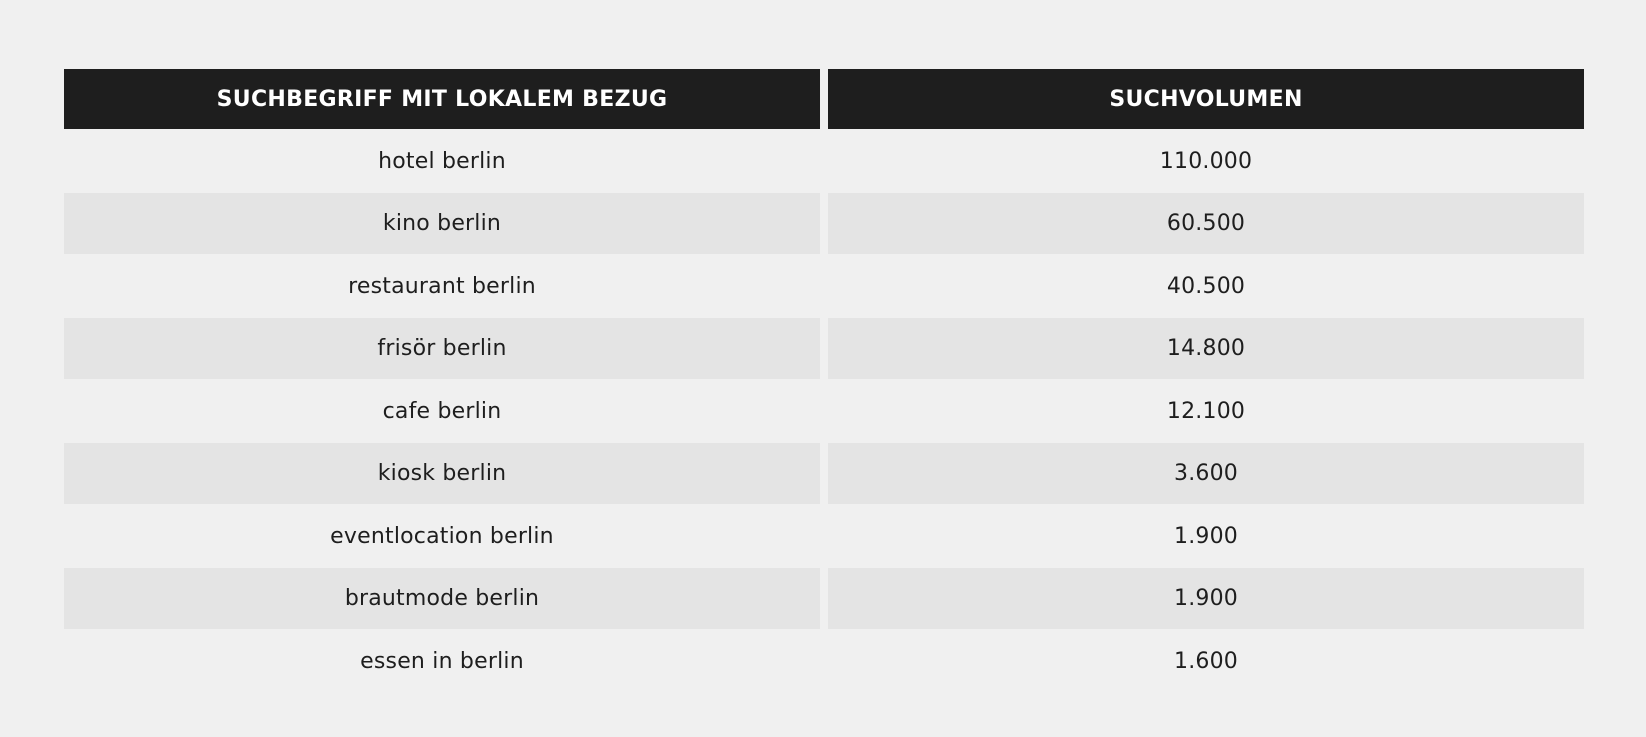 The image size is (1646, 737). What do you see at coordinates (824, 286) in the screenshot?
I see `table-row: restaurant berlin 40.500` at bounding box center [824, 286].